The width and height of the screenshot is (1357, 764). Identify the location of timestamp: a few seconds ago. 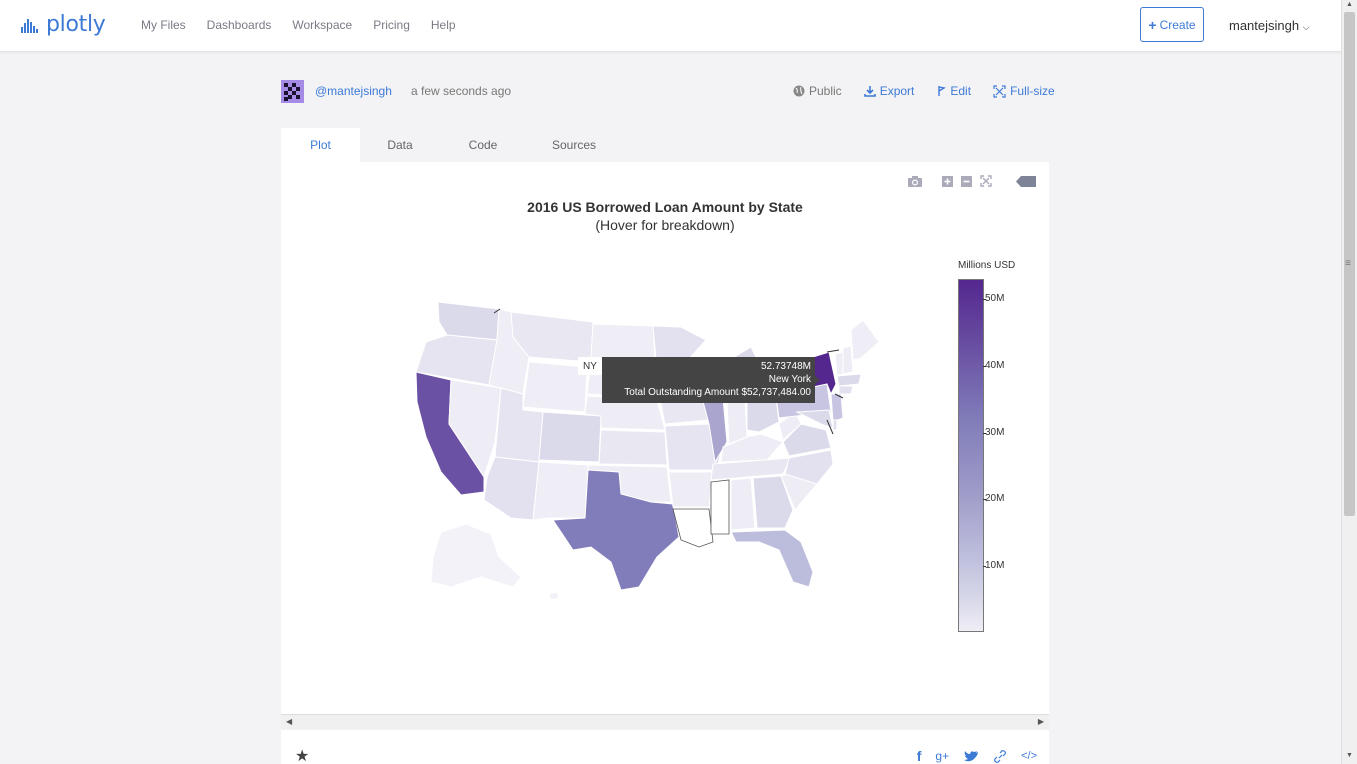
(461, 91).